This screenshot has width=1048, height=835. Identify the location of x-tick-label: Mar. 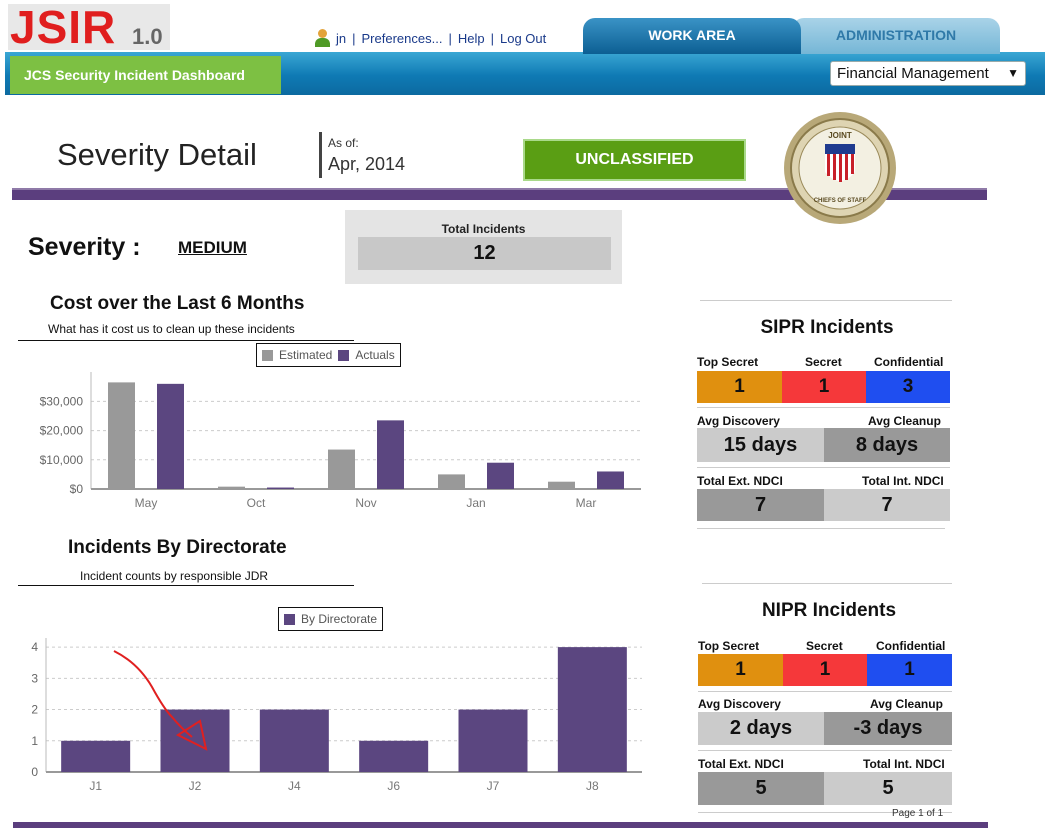
(586, 503).